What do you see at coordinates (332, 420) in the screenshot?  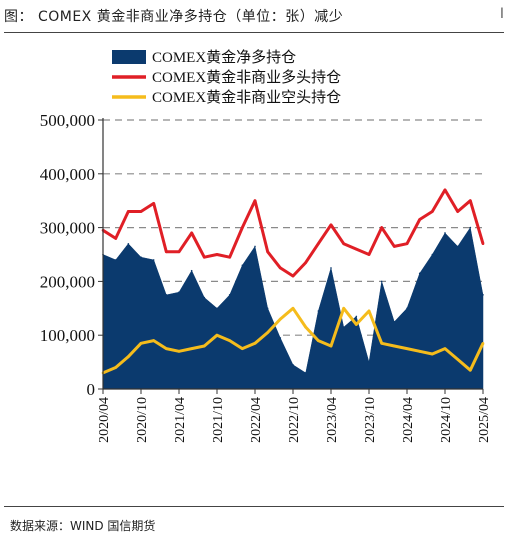 I see `x-tick-label: 2023/04` at bounding box center [332, 420].